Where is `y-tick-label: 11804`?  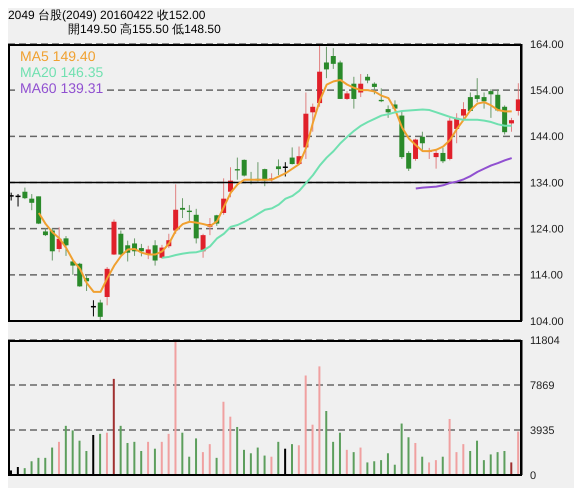 y-tick-label: 11804 is located at coordinates (545, 340).